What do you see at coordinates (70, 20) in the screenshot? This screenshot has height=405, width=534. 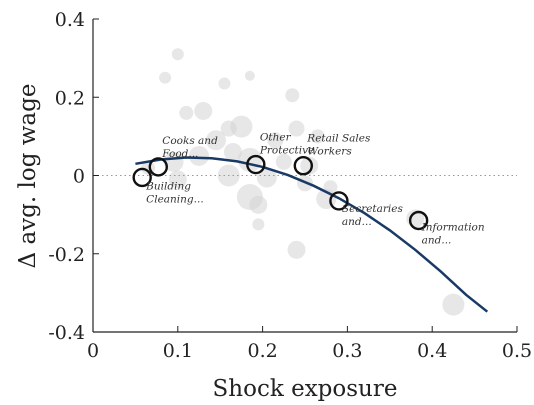 I see `y-tick-label-4: 0.4` at bounding box center [70, 20].